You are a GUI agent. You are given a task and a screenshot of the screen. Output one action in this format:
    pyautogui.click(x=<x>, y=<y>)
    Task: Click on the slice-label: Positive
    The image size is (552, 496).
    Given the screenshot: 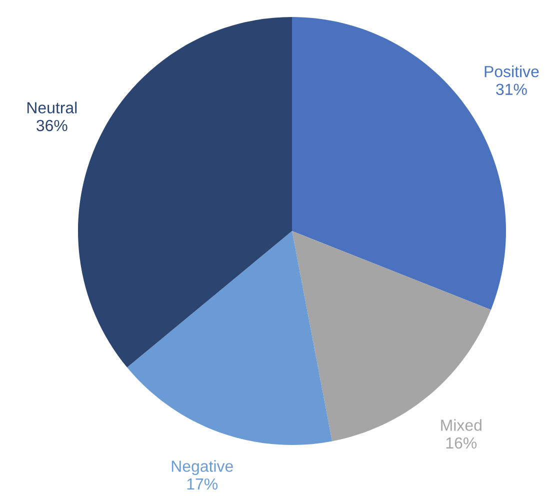 What is the action you would take?
    pyautogui.click(x=511, y=72)
    